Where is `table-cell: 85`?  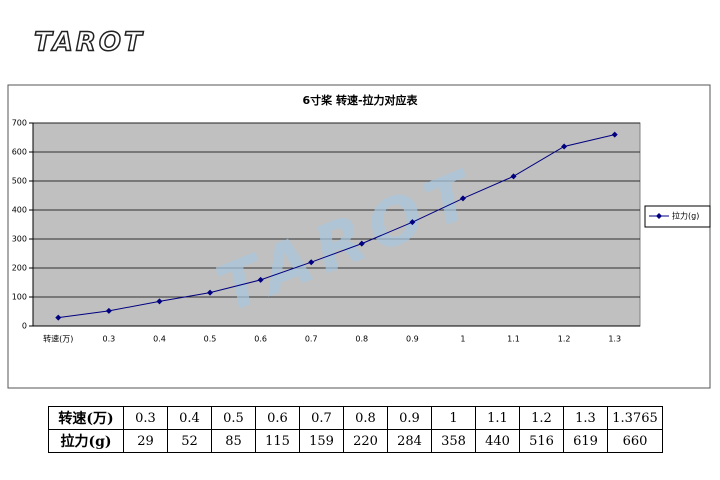 table-cell: 85 is located at coordinates (233, 441).